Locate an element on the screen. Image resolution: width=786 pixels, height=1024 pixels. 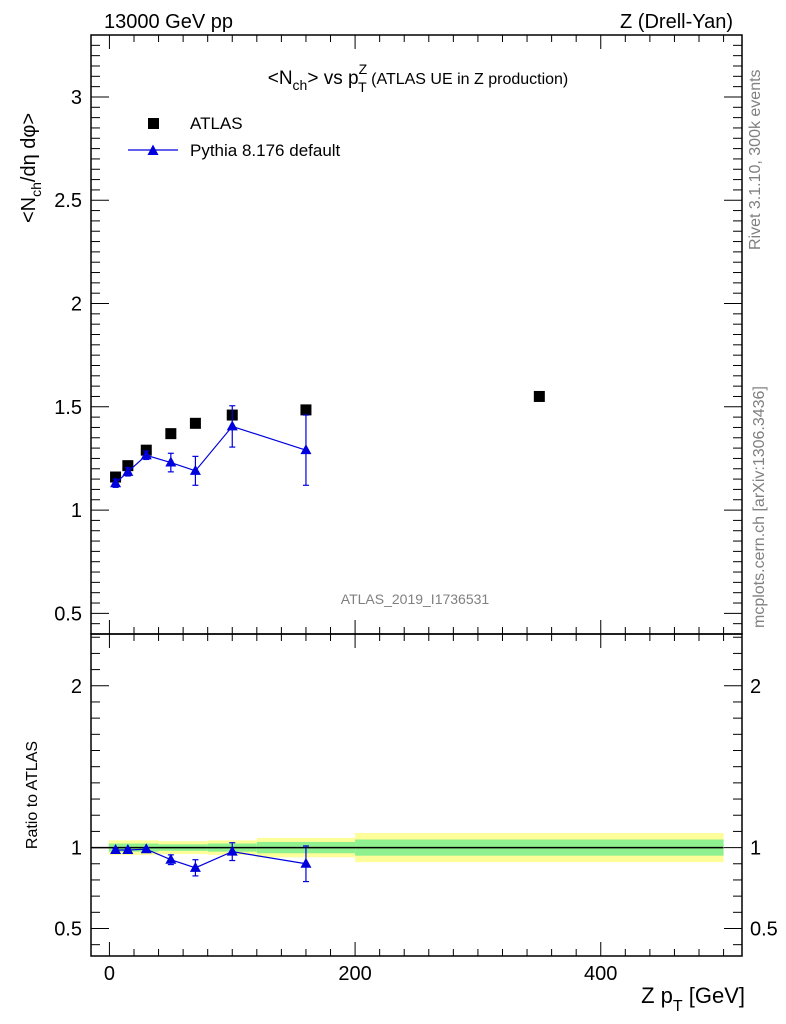
main-title: <Nch> vs pZ T (ATLAS UE in Z production) is located at coordinates (418, 78).